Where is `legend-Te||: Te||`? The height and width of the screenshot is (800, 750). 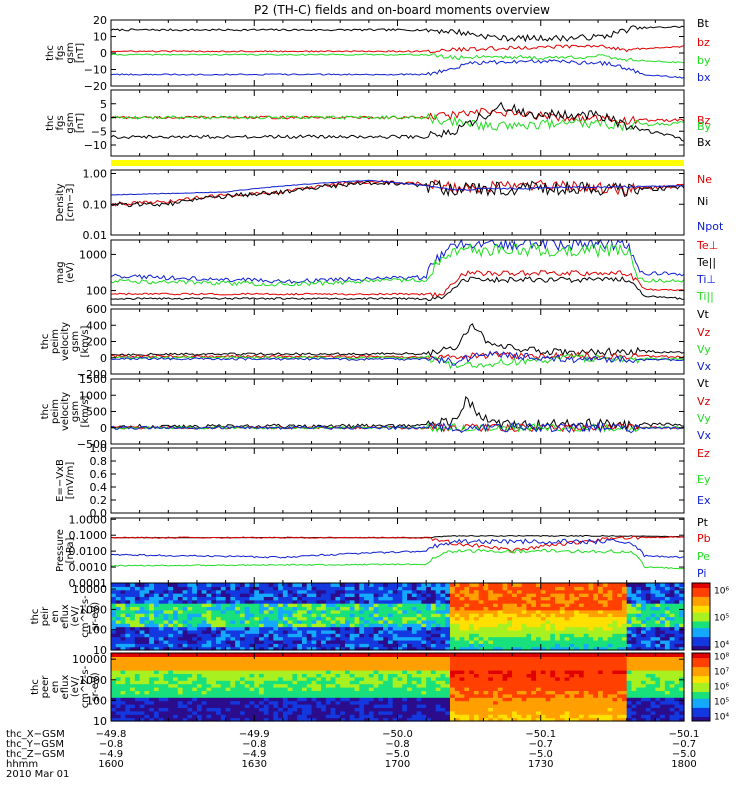 legend-Te||: Te|| is located at coordinates (706, 262).